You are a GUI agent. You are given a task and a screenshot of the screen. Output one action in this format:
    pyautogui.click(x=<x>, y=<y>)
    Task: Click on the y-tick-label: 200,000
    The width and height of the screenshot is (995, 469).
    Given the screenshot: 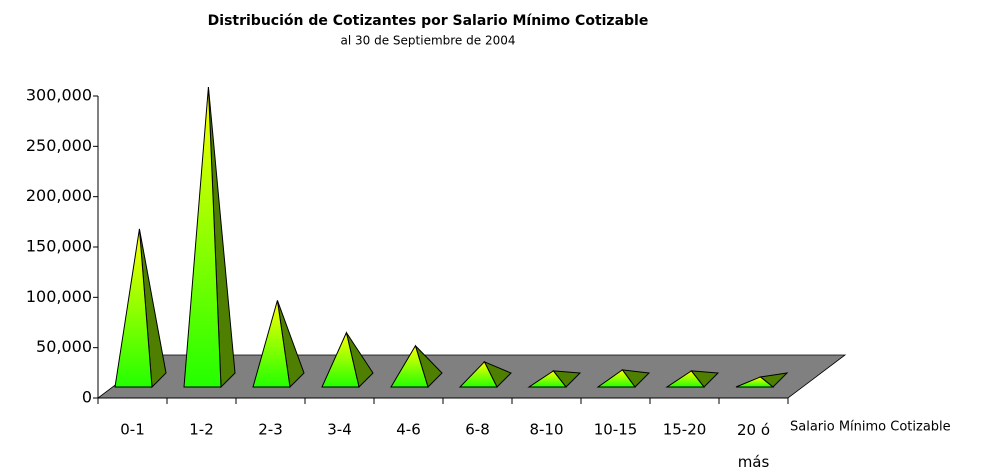 What is the action you would take?
    pyautogui.click(x=59, y=195)
    